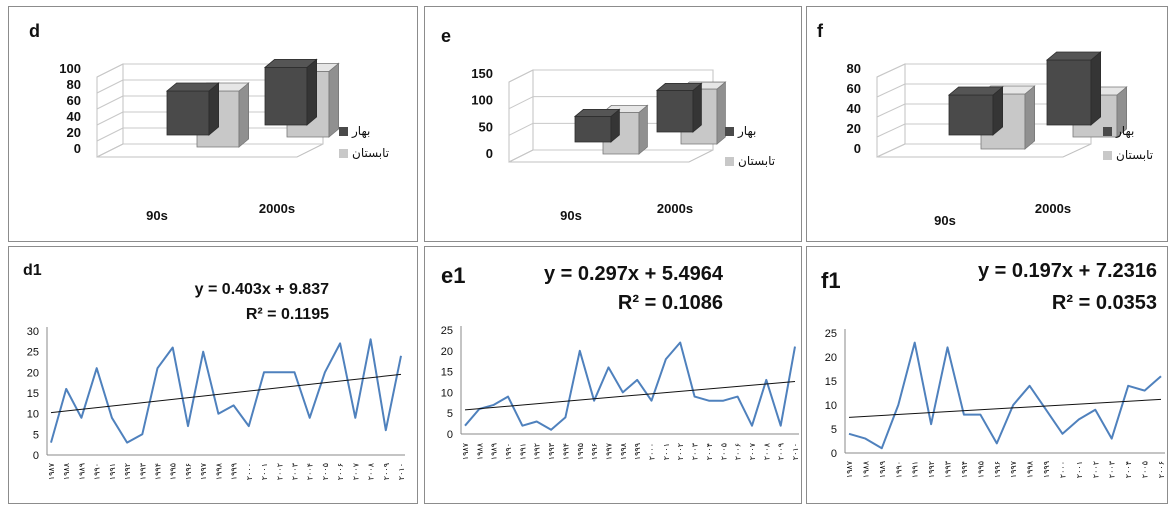 Image resolution: width=1172 pixels, height=508 pixels. I want to click on panel-d1-x-tick: ۱۹۹۶, so click(188, 471).